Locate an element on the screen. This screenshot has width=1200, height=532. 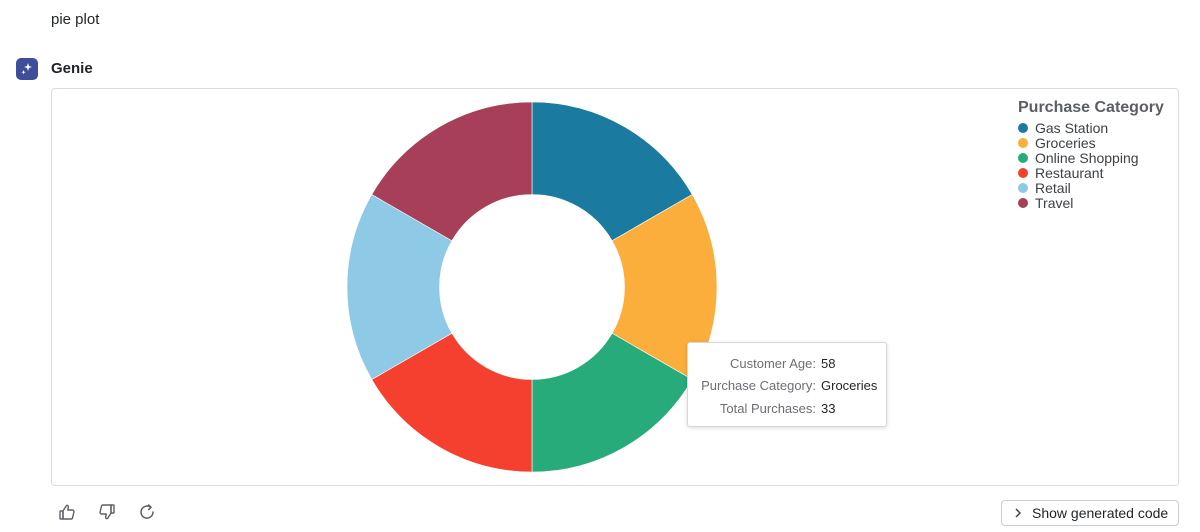
tooltip-value: 33 is located at coordinates (828, 408).